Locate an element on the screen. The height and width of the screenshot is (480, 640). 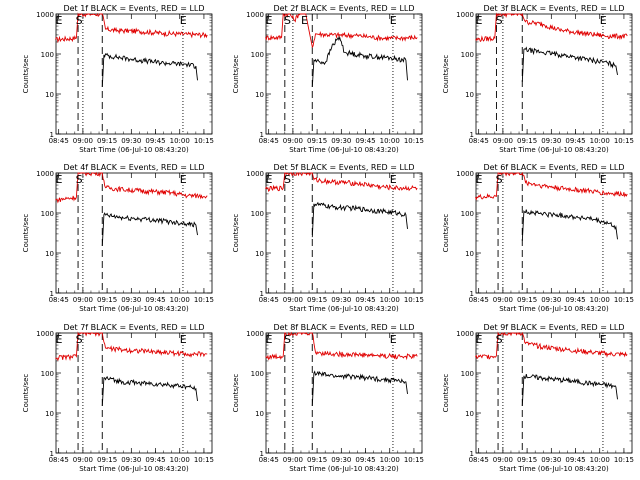
chart-title: Det 6f BLACK = Events, RED = LLD is located at coordinates (553, 167).